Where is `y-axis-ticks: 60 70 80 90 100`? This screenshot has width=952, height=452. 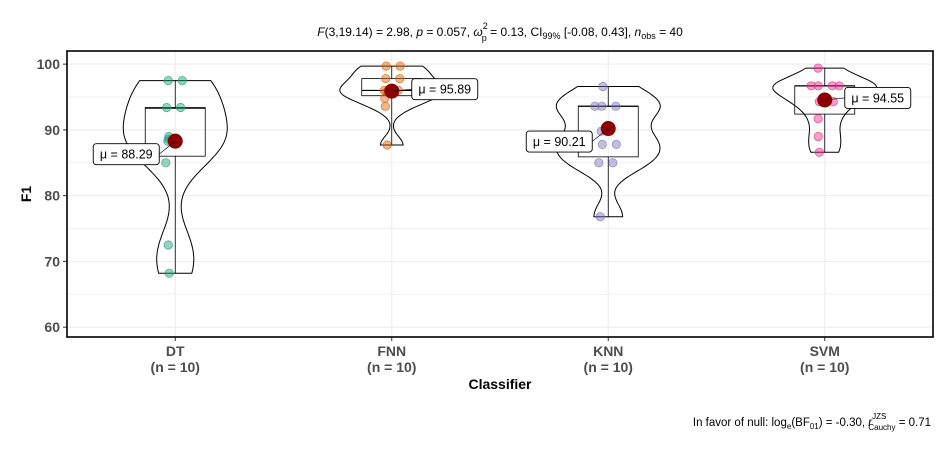
y-axis-ticks: 60 70 80 90 100 is located at coordinates (52, 195).